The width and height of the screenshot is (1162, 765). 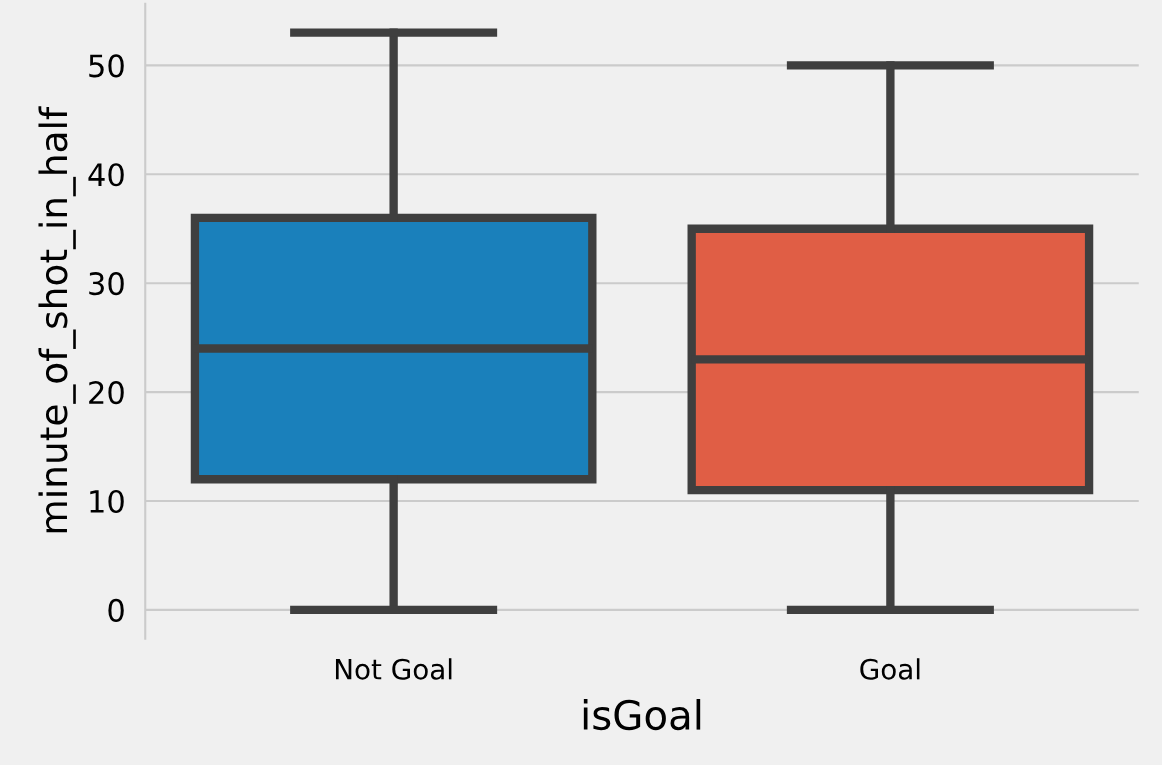 I want to click on y-axis-title: minute_of_shot_in_half, so click(x=57, y=319).